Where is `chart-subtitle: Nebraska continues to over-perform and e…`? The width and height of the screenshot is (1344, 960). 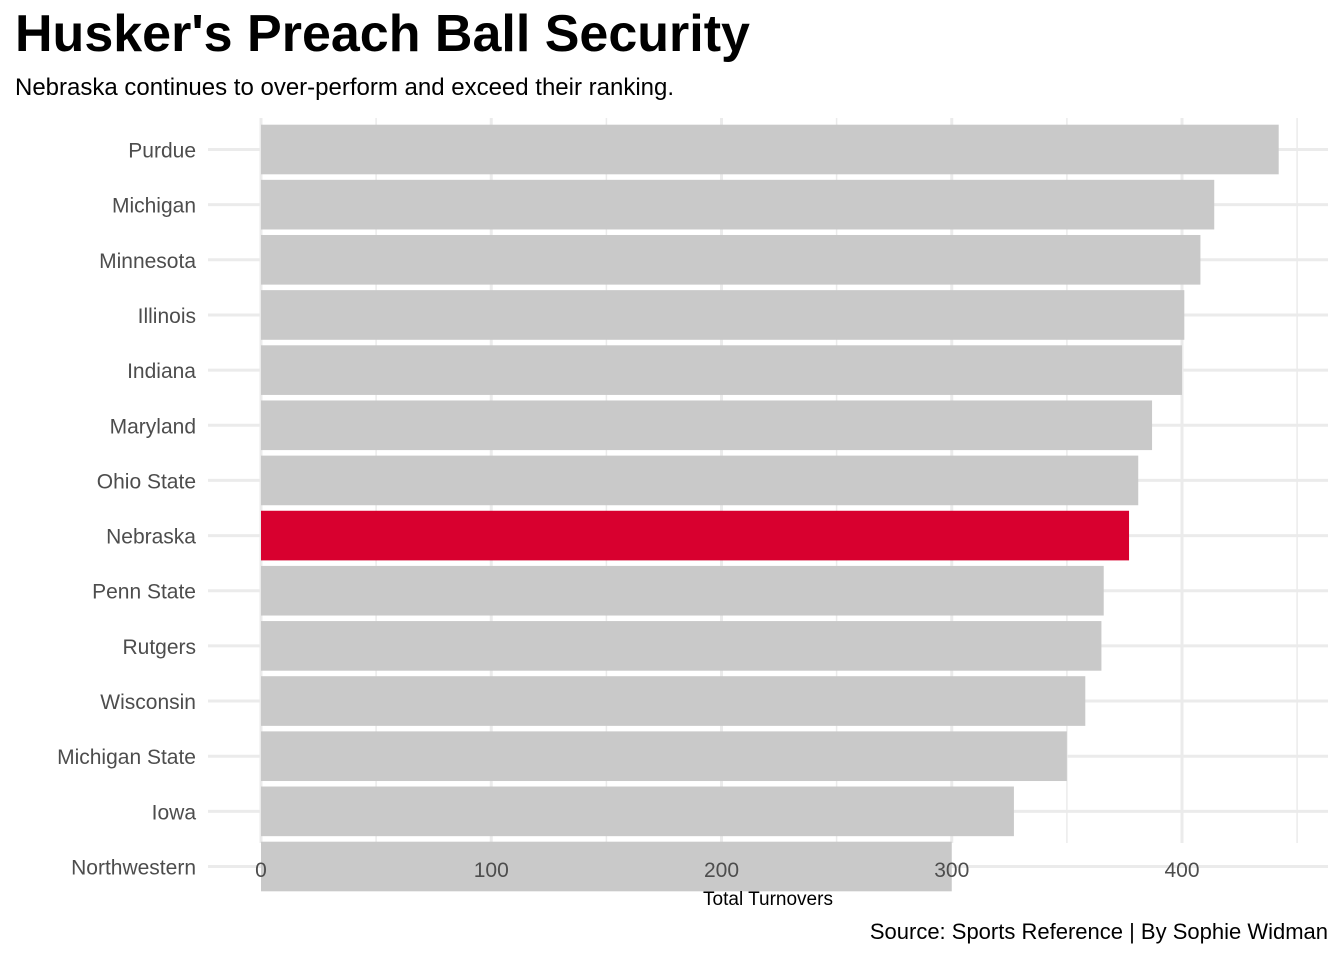
chart-subtitle: Nebraska continues to over-perform and e… is located at coordinates (345, 87).